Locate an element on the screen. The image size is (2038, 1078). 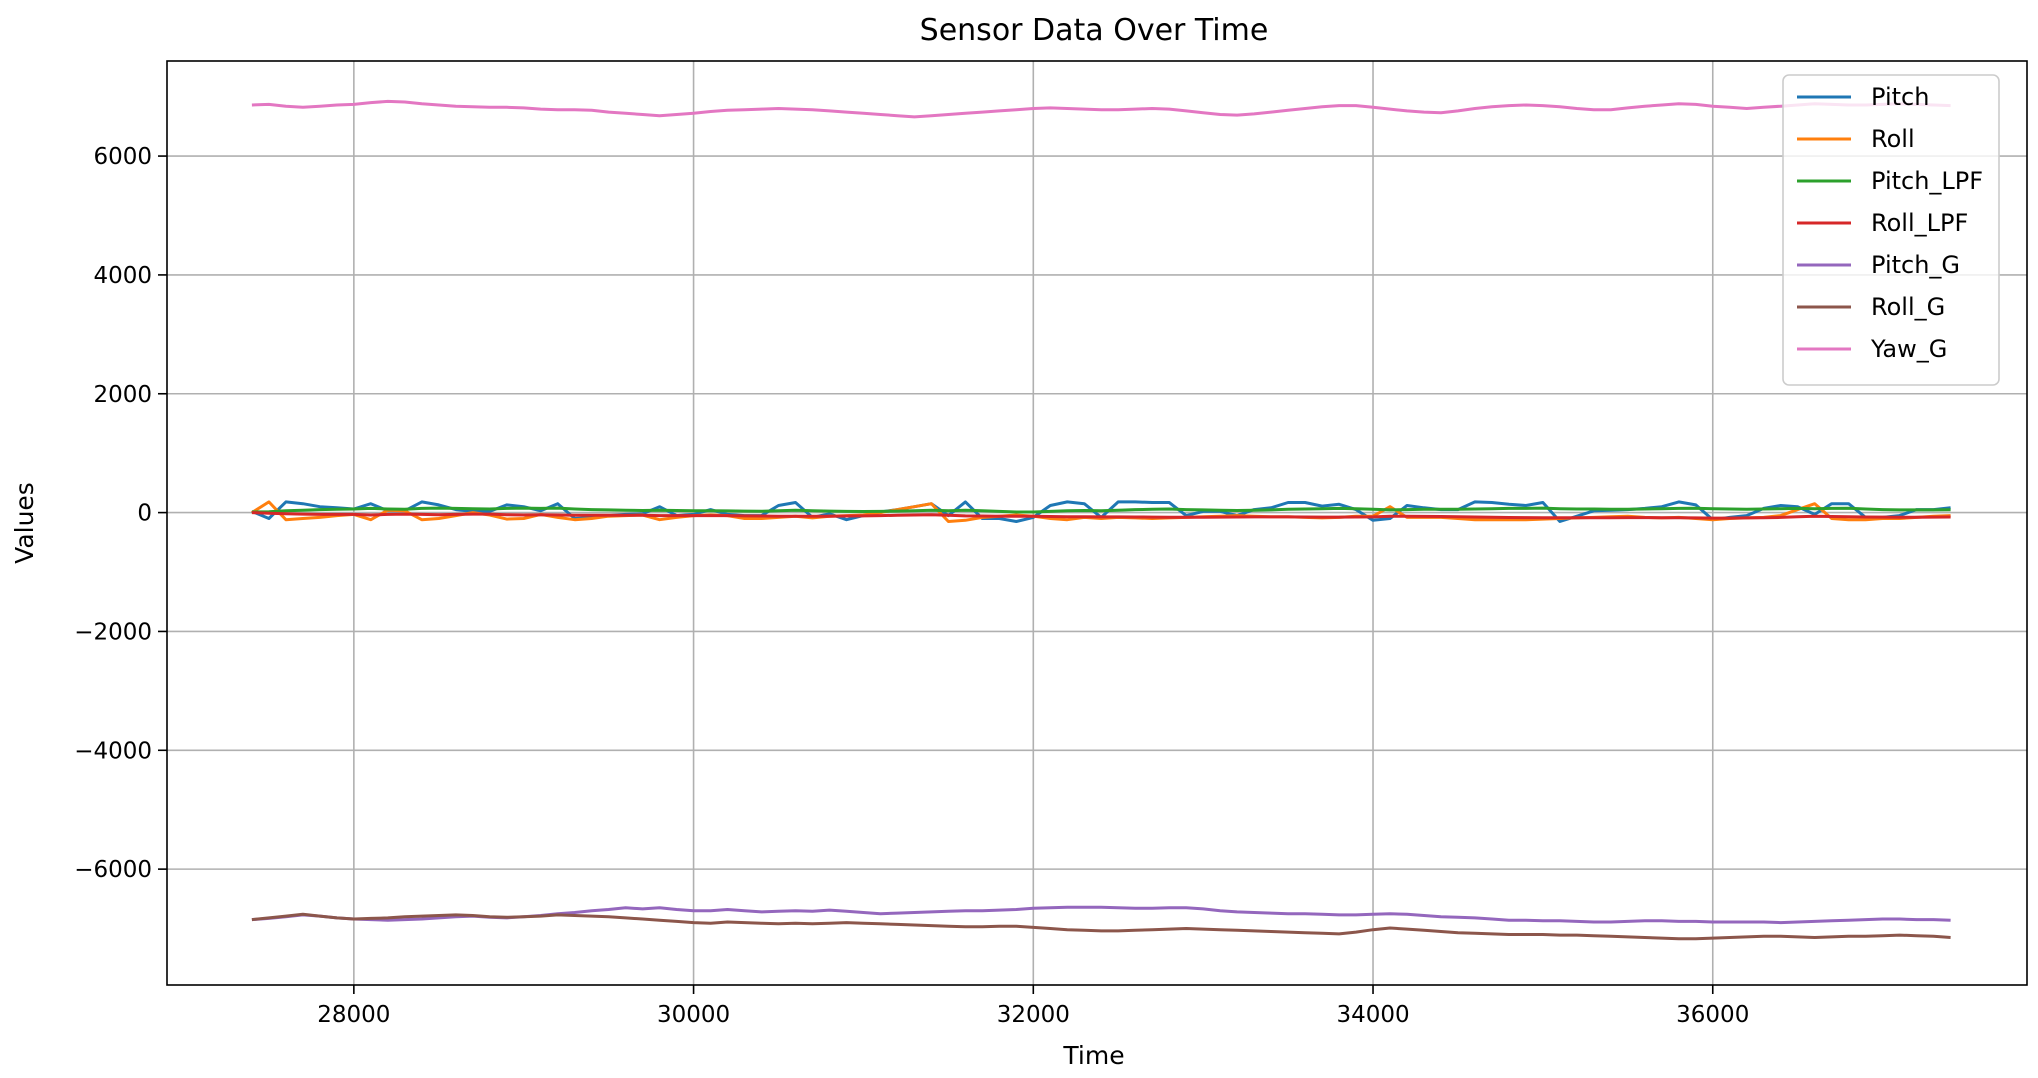
series-line-yaw-g is located at coordinates (1101, 109).